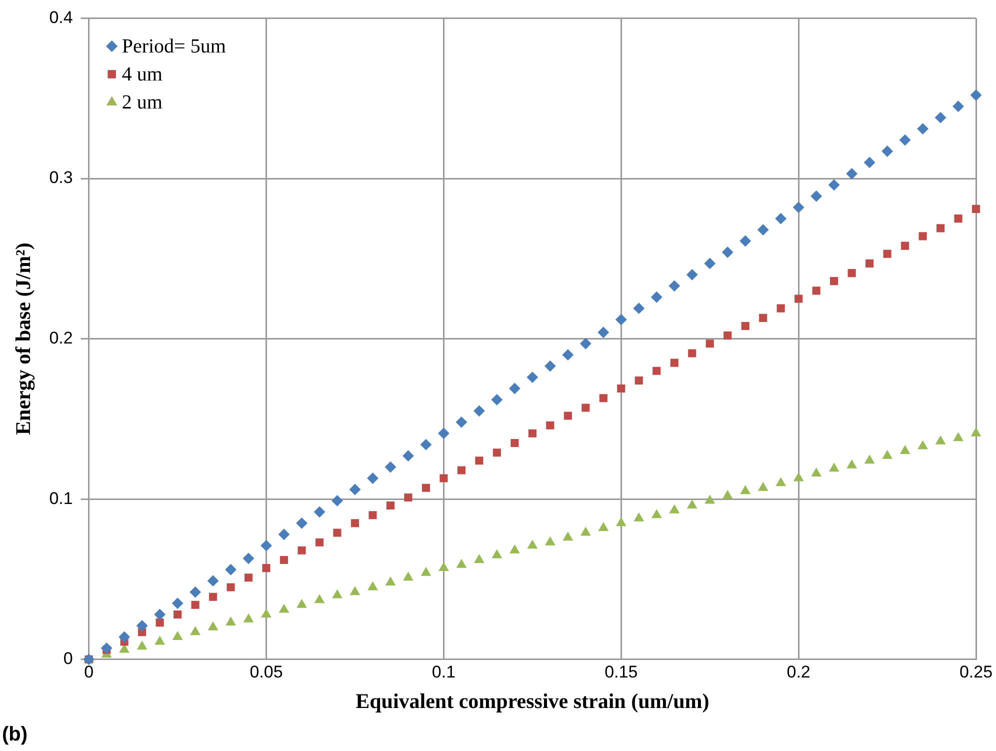  I want to click on text: (b), so click(15, 735).